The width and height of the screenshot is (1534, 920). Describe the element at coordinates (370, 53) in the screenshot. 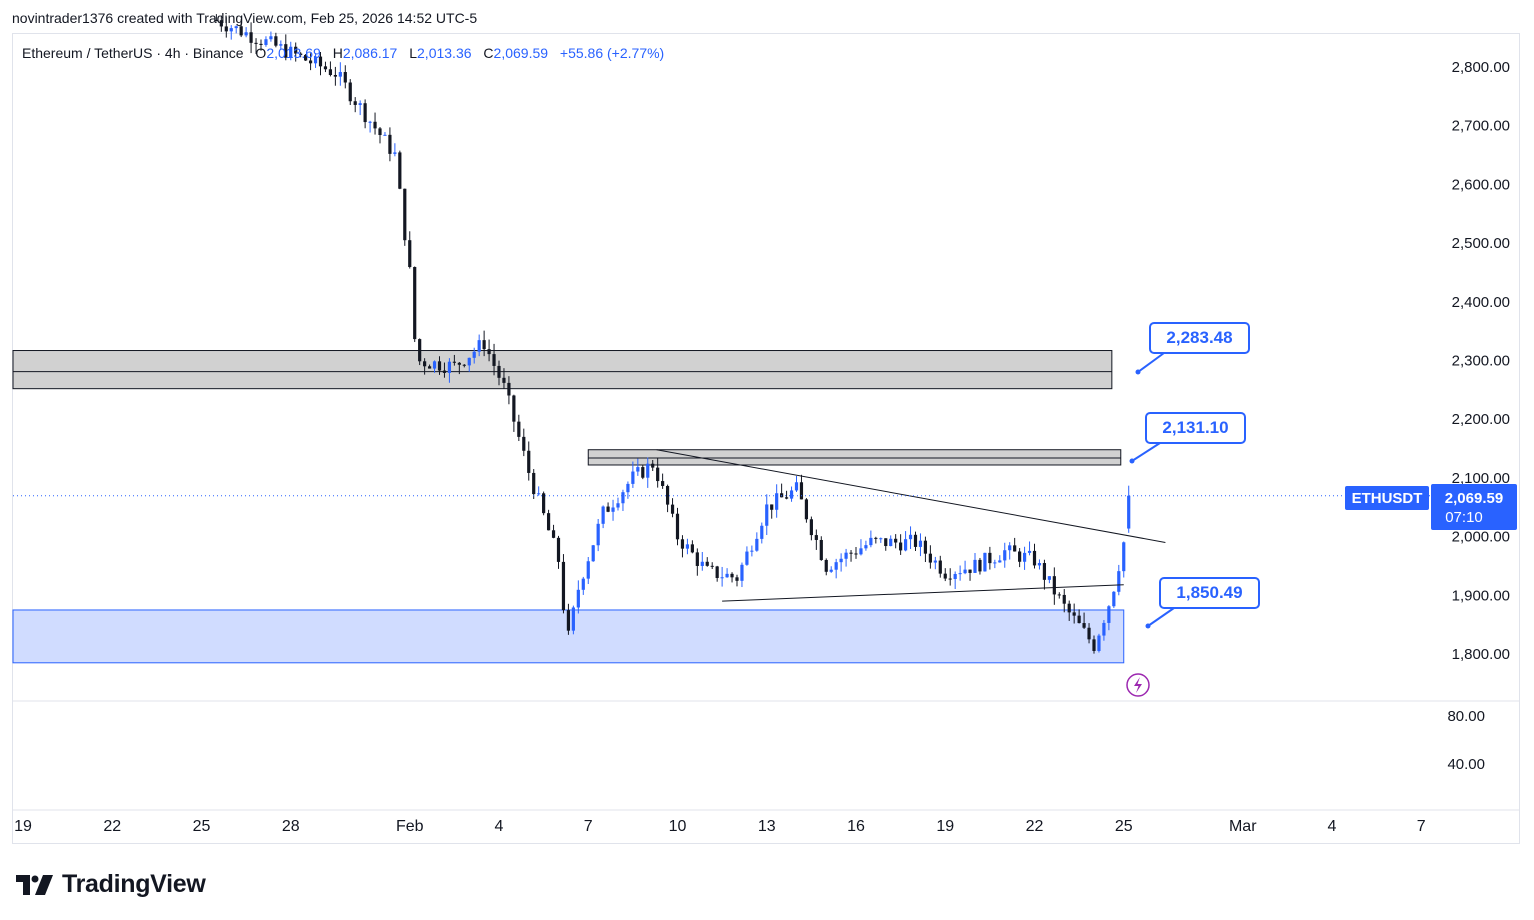

I see `high-value: 2,086.17` at that location.